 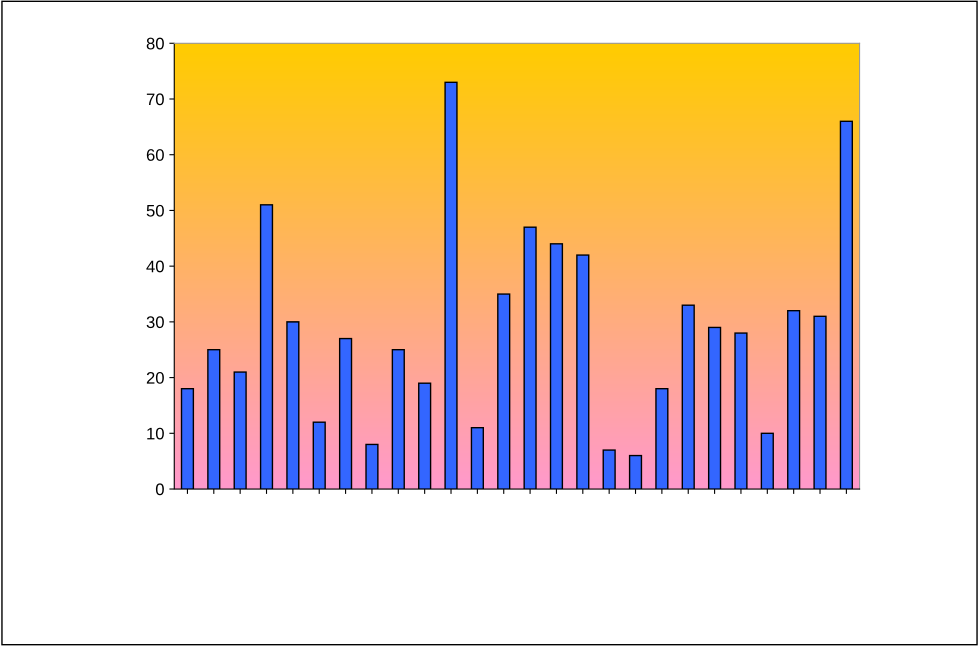 What do you see at coordinates (160, 489) in the screenshot?
I see `y-tick-label: 0` at bounding box center [160, 489].